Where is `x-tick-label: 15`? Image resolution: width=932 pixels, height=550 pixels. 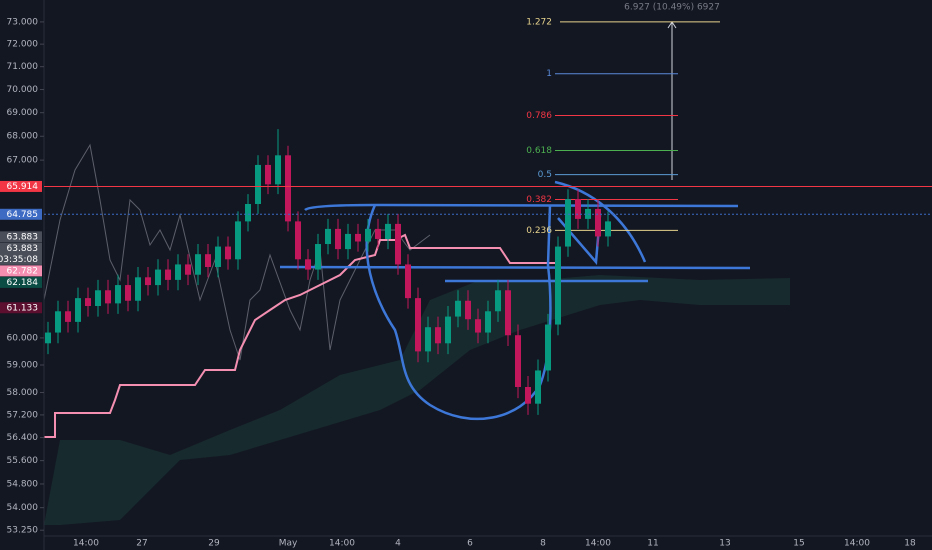 x-tick-label: 15 is located at coordinates (798, 544).